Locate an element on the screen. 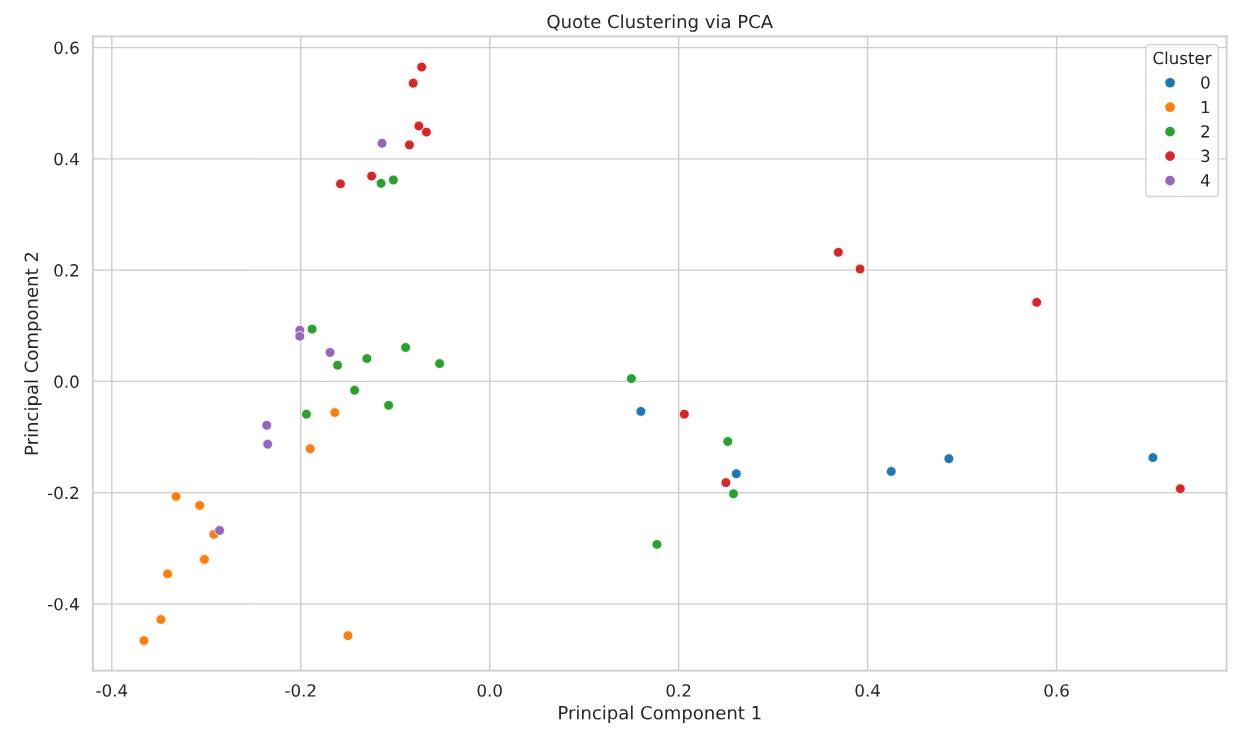 Image resolution: width=1239 pixels, height=729 pixels. x-tick-label: -0.4 is located at coordinates (112, 690).